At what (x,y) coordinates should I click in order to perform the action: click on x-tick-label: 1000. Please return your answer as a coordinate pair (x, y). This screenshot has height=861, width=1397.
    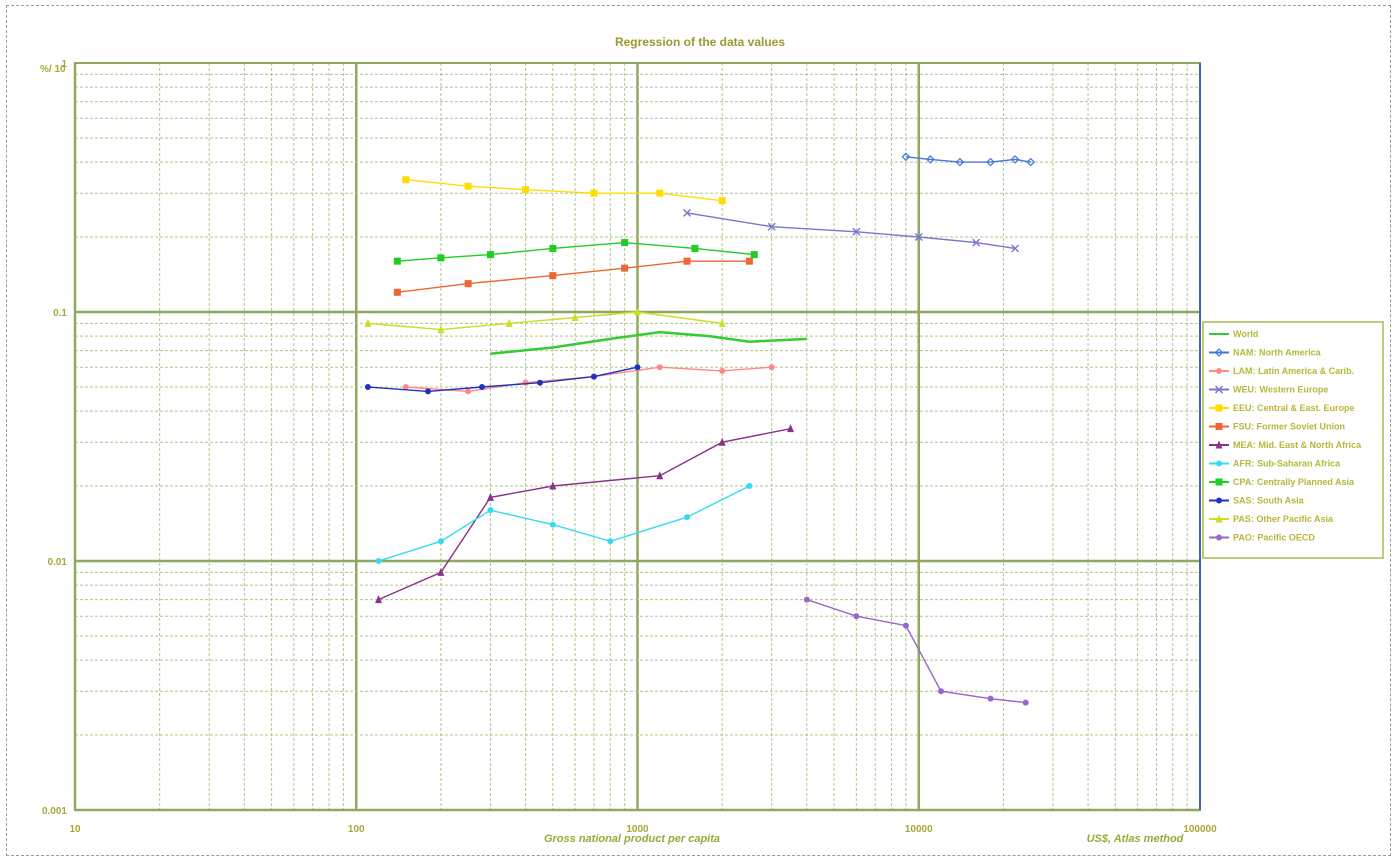
    Looking at the image, I should click on (637, 829).